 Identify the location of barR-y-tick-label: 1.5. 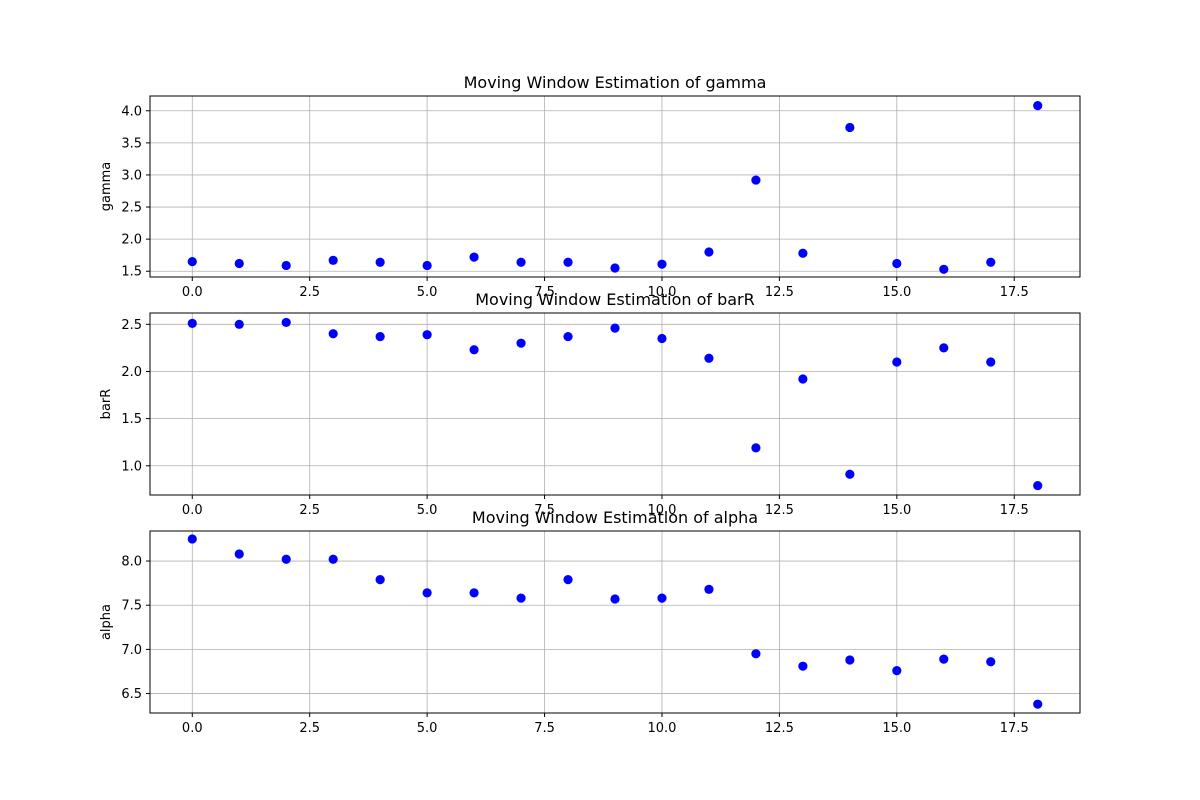
(131, 419).